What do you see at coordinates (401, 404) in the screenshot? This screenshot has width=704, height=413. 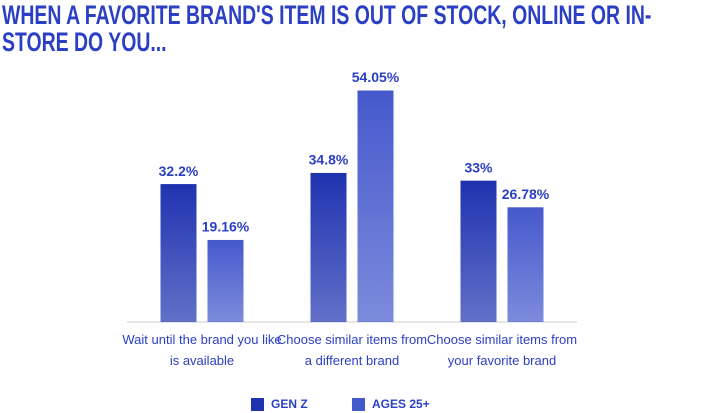 I see `legend-label: AGES 25+` at bounding box center [401, 404].